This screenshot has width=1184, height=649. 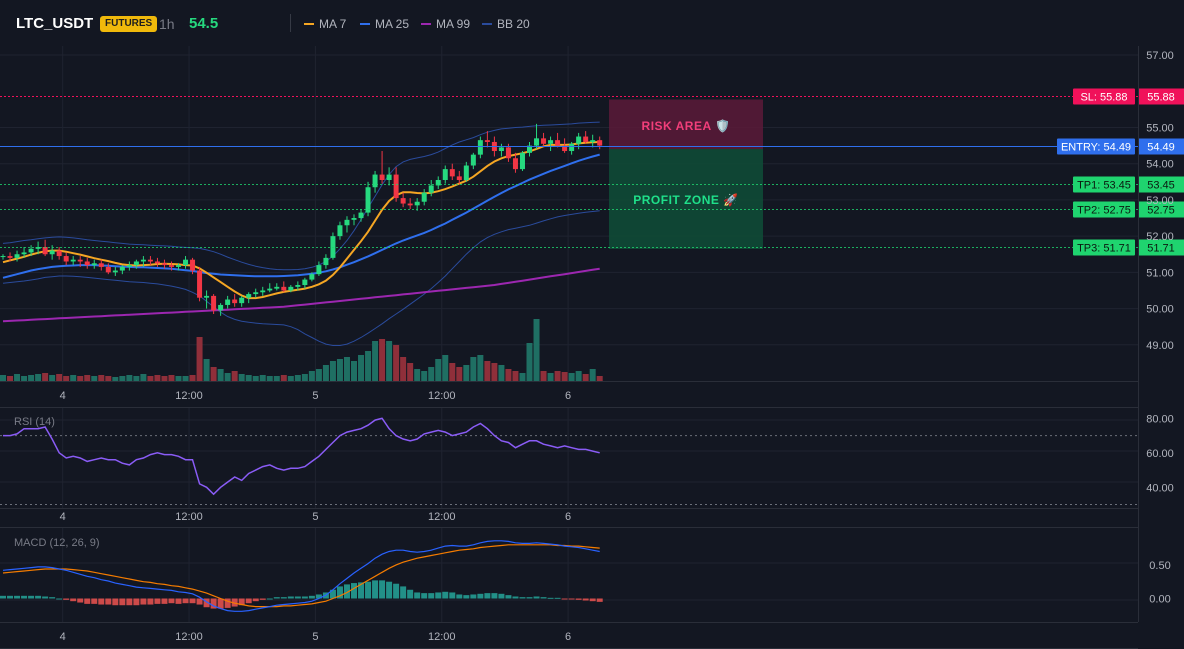 I want to click on macd-signal-line, so click(x=301, y=576).